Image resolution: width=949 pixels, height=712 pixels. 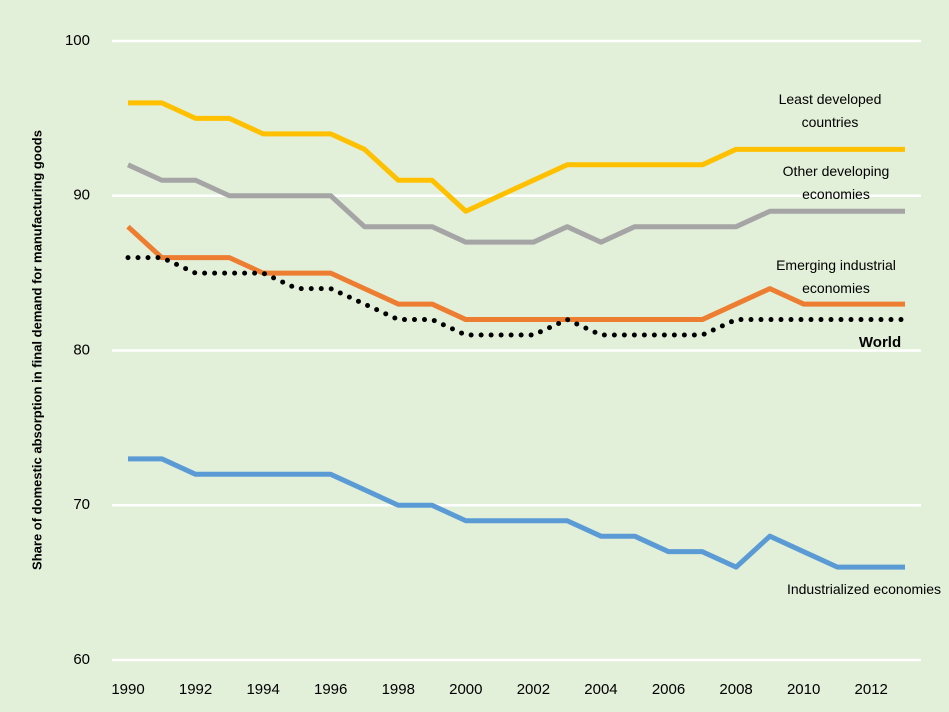 What do you see at coordinates (81, 349) in the screenshot?
I see `y-tick-label: 80` at bounding box center [81, 349].